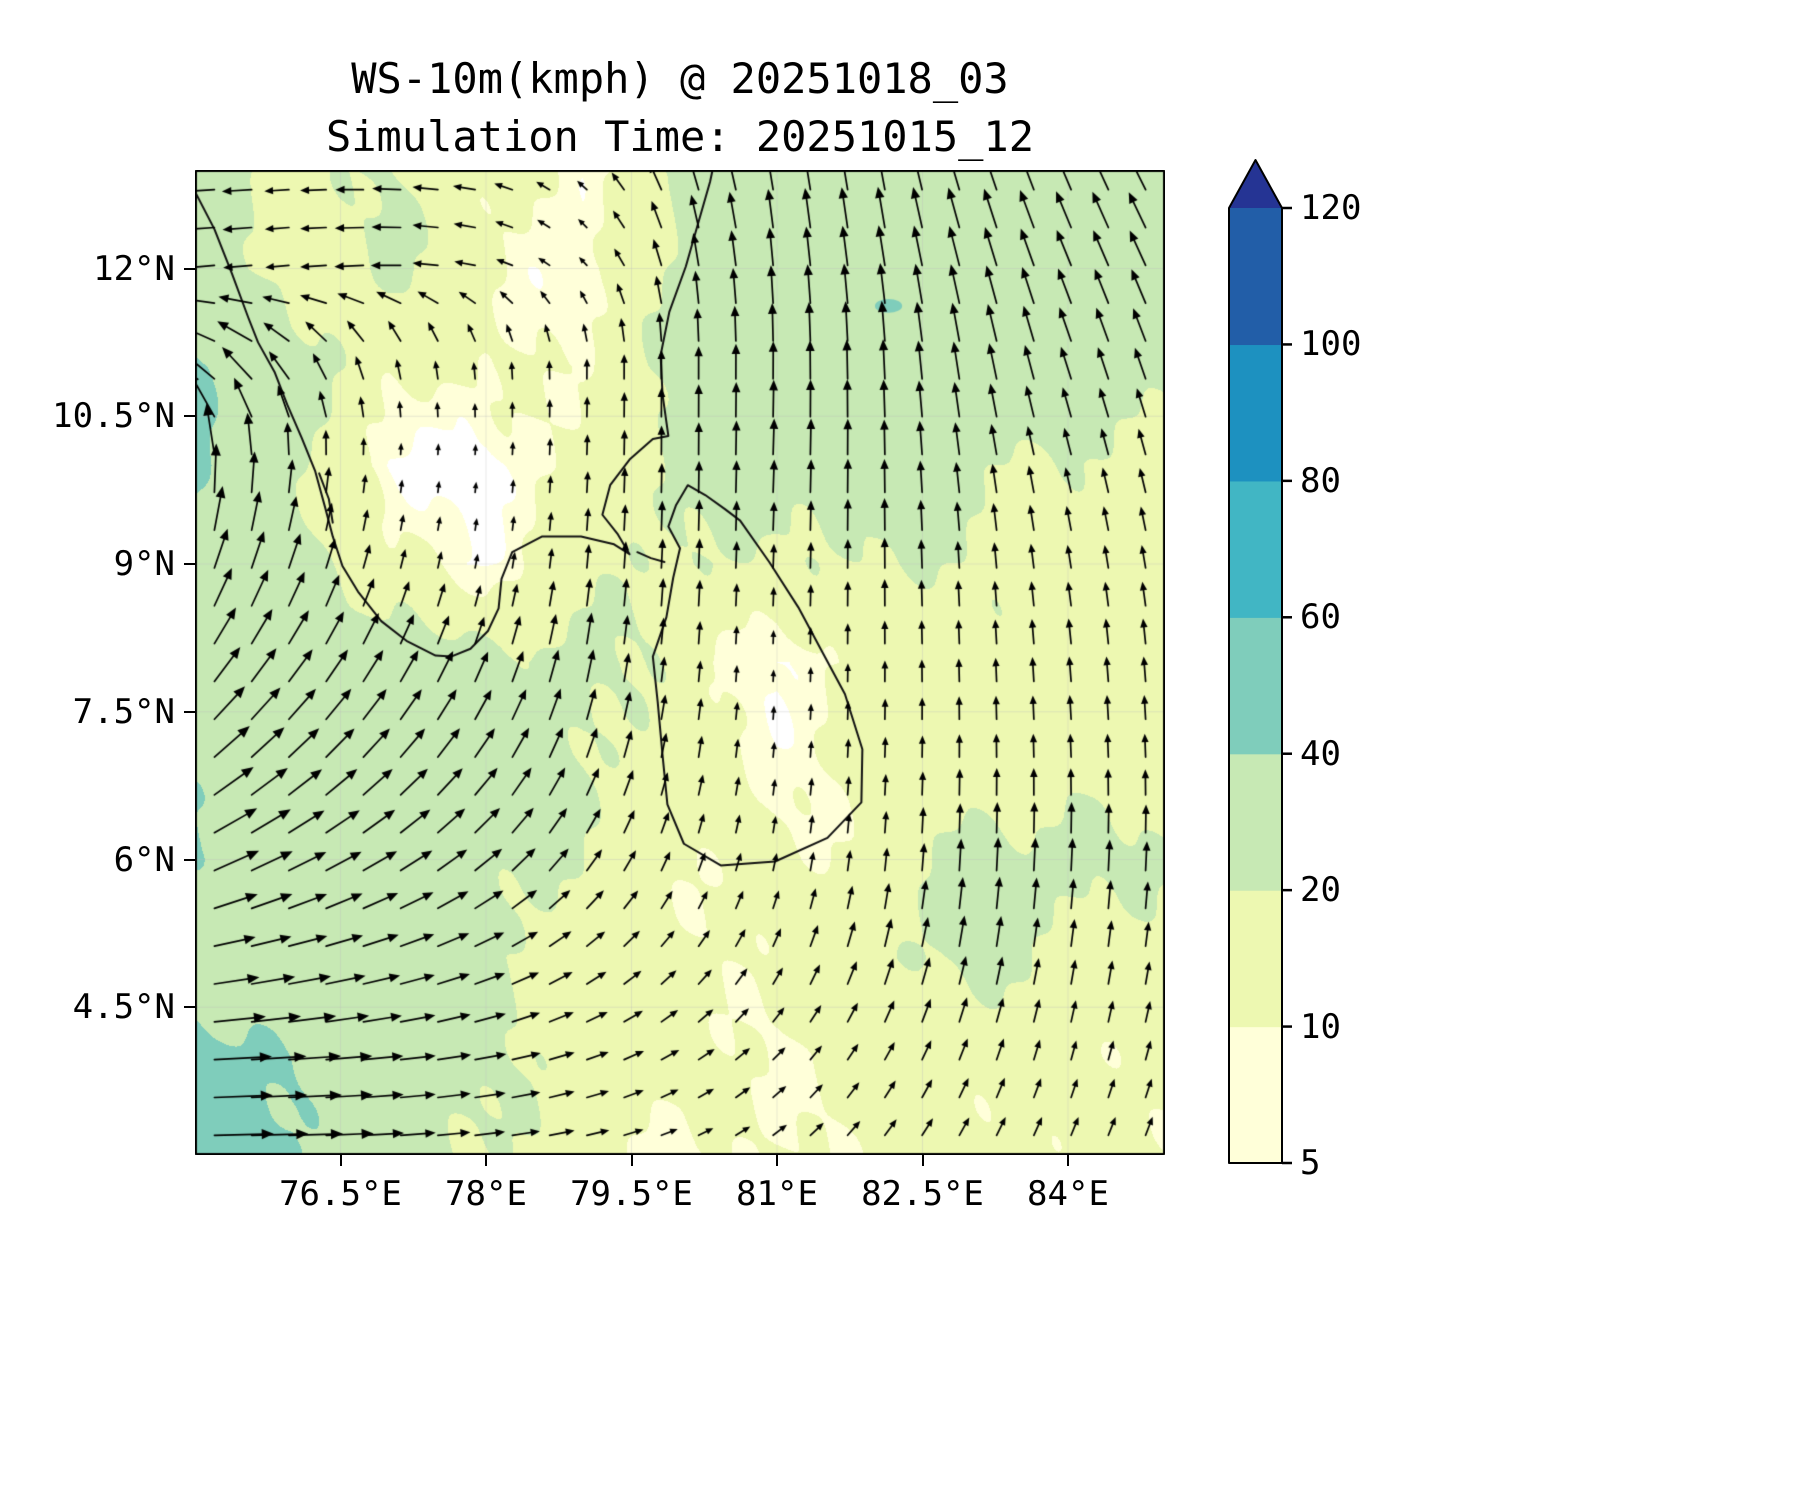 The height and width of the screenshot is (1500, 1800). I want to click on y-tick-label: 10.5°N, so click(113, 416).